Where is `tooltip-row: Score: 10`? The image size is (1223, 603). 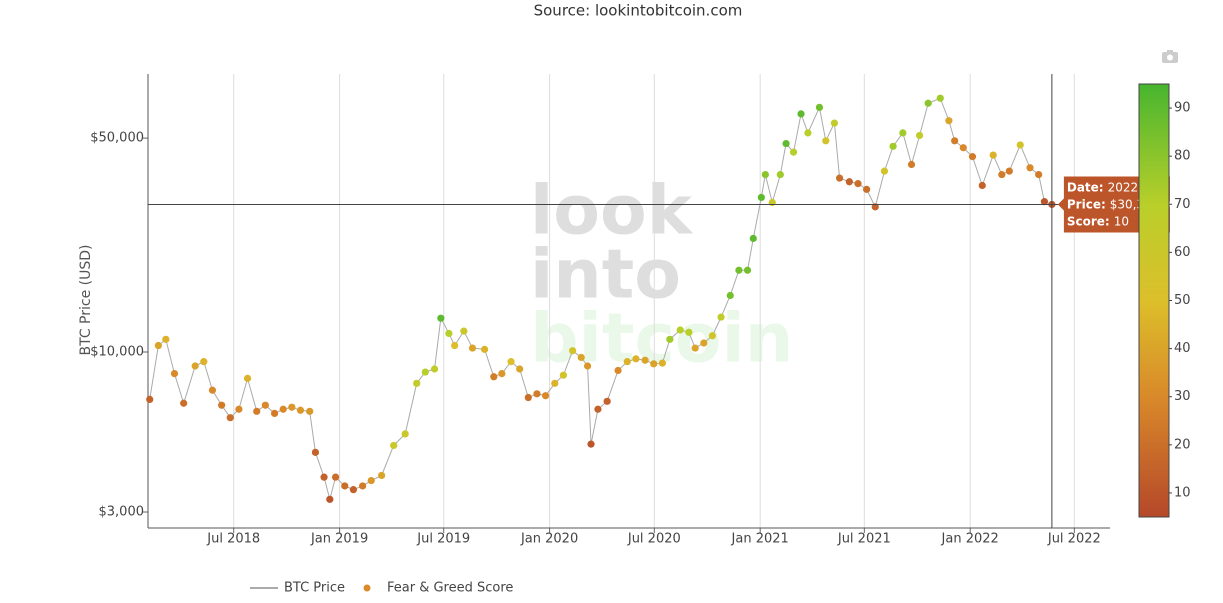
tooltip-row: Score: 10 is located at coordinates (1098, 221).